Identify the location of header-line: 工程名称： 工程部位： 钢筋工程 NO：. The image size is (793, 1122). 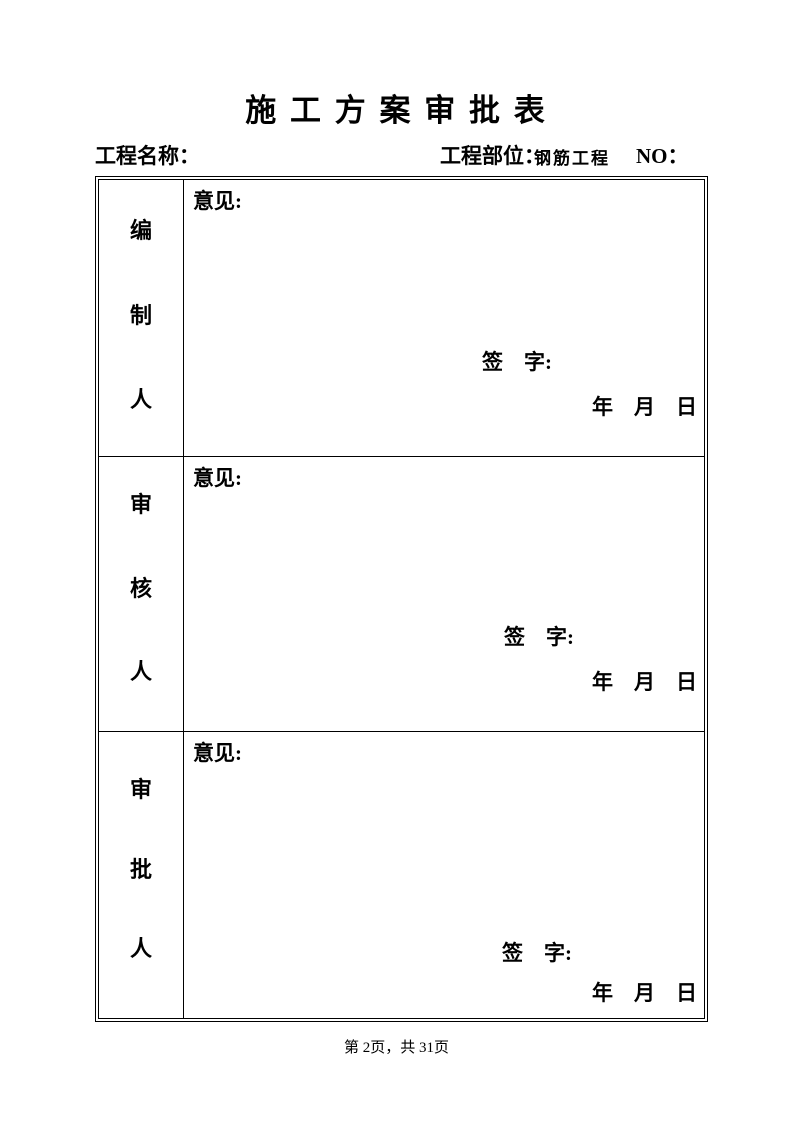
(396, 158).